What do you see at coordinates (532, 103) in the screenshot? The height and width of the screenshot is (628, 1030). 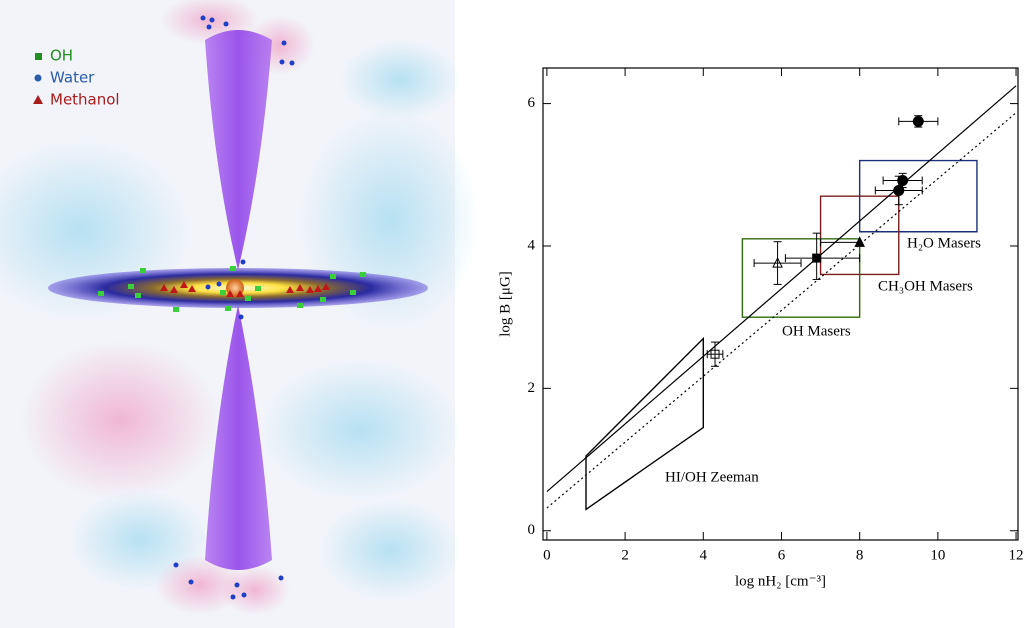 I see `y-tick-label: 6` at bounding box center [532, 103].